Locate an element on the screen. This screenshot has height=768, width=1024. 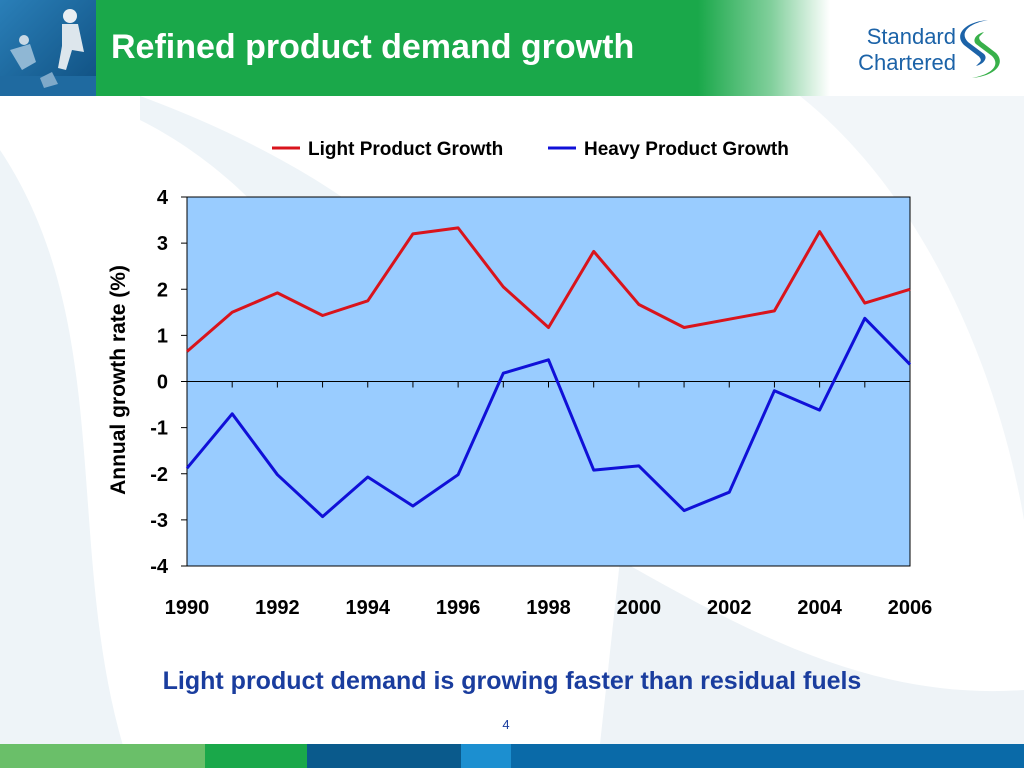
legend-label: Heavy Product Growth is located at coordinates (686, 149).